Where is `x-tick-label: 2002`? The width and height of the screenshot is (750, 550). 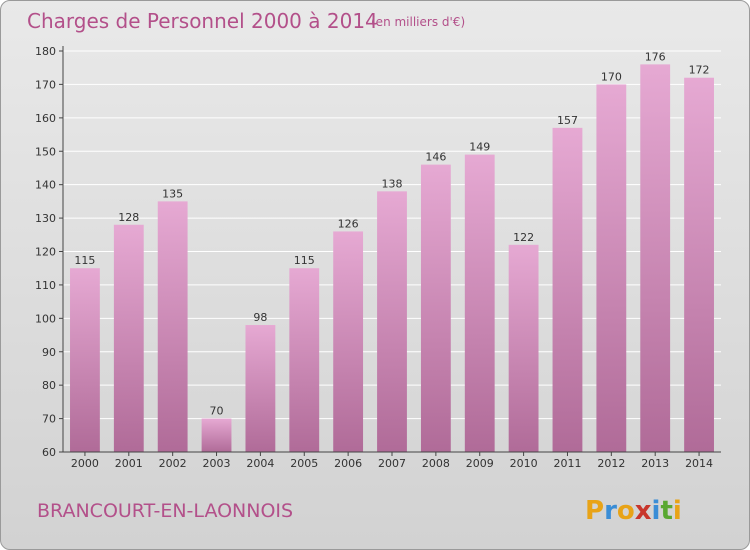
x-tick-label: 2002 is located at coordinates (173, 463).